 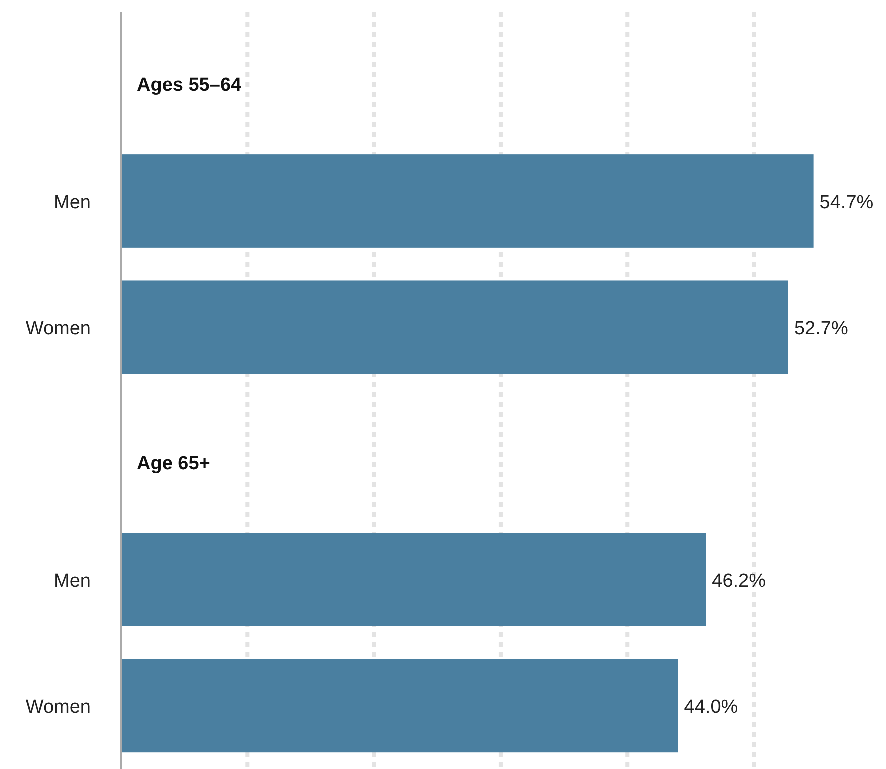 What do you see at coordinates (821, 329) in the screenshot?
I see `data-label: 52.7%` at bounding box center [821, 329].